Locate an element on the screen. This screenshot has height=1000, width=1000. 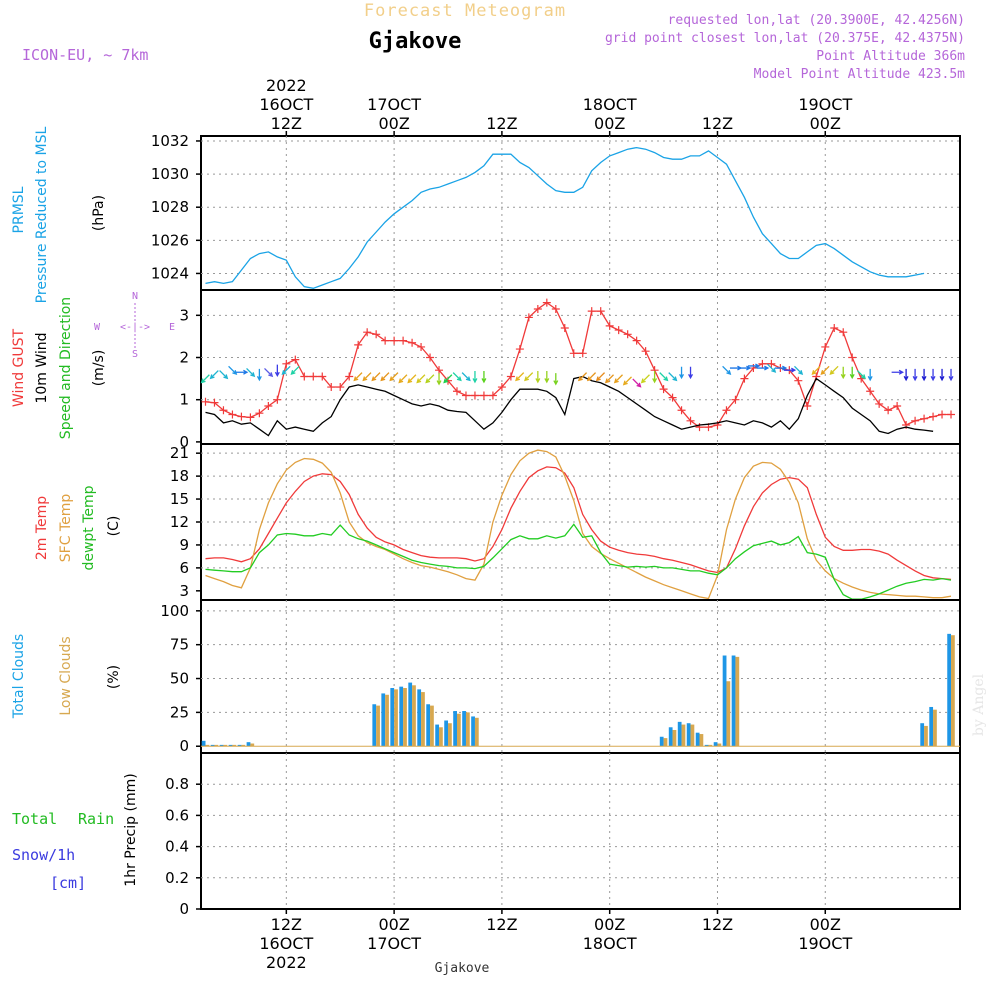
panel-frame is located at coordinates (580, 676).